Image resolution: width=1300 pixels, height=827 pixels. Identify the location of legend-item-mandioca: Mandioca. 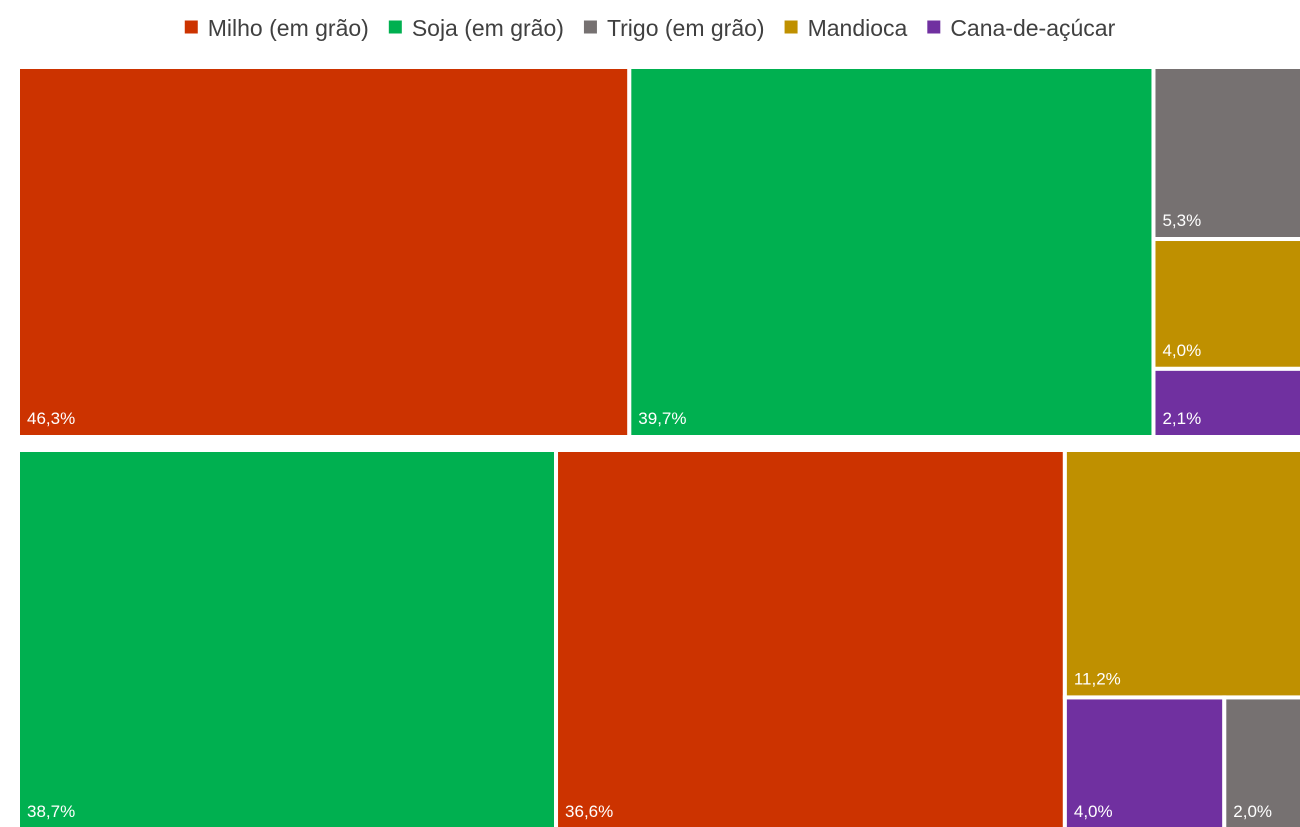
(846, 28).